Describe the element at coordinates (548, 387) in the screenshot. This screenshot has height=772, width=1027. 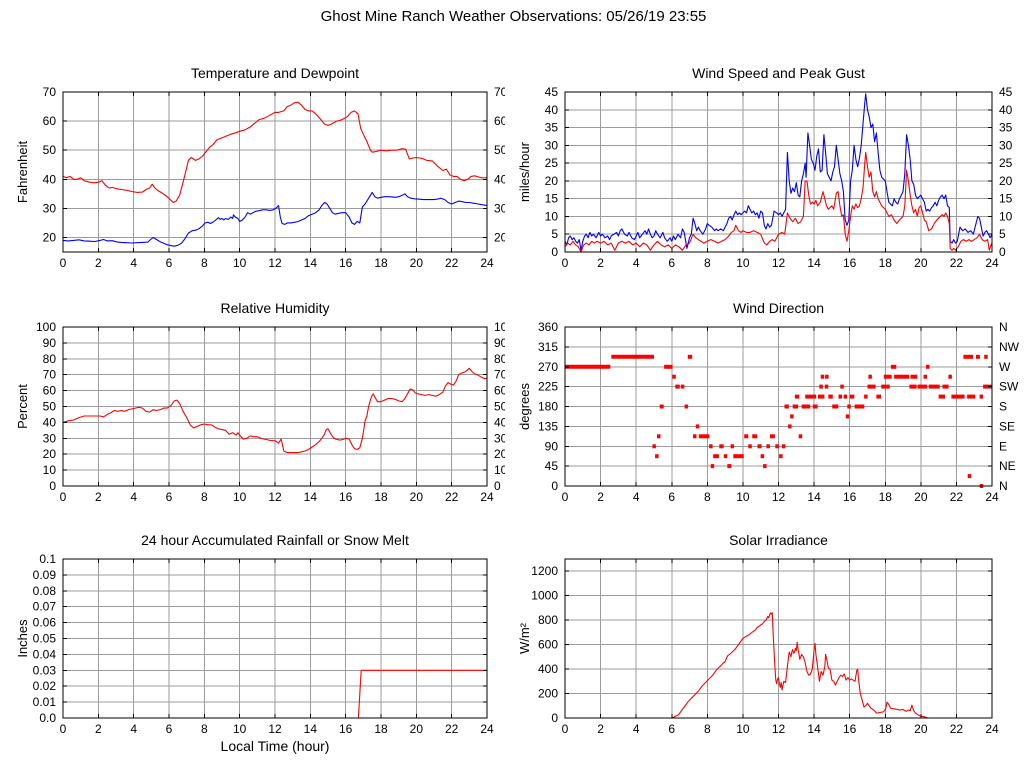
I see `svg-text: 225` at that location.